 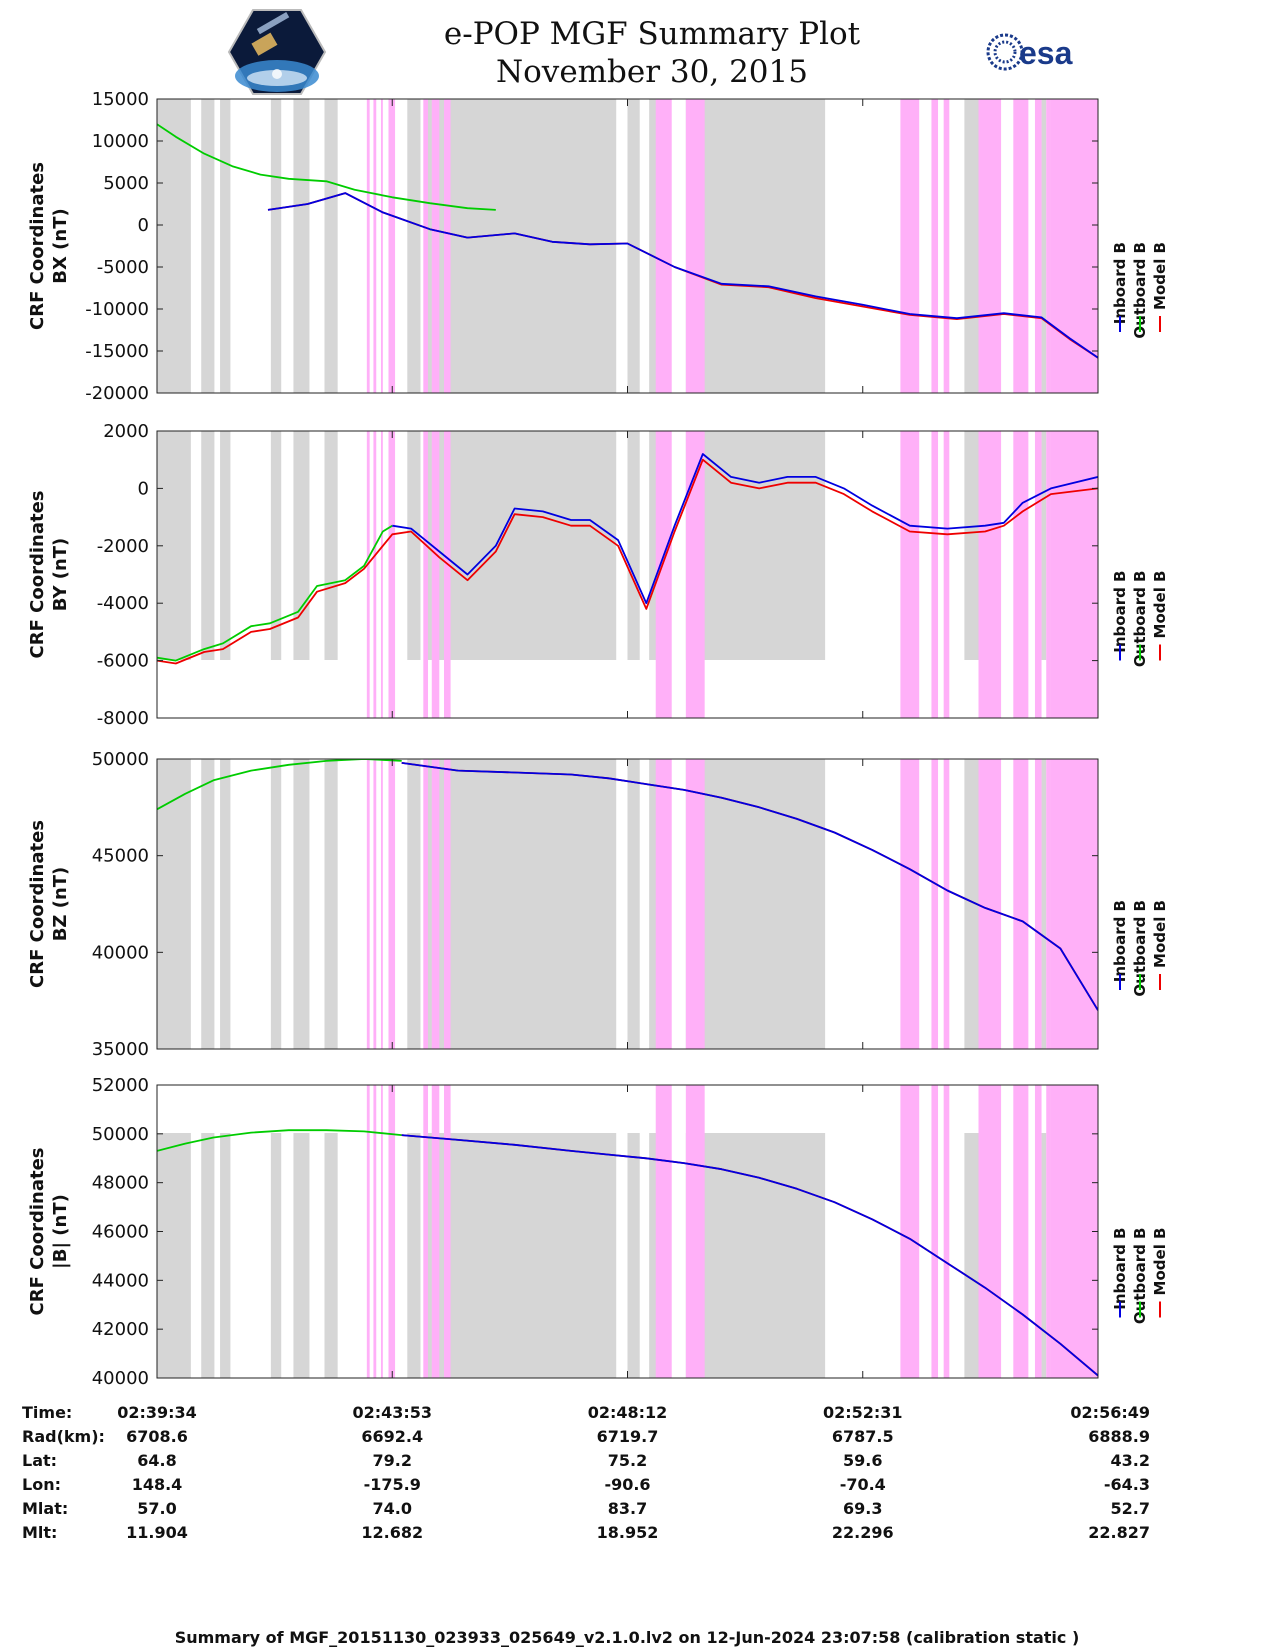 What do you see at coordinates (392, 1532) in the screenshot?
I see `info-cell: 12.682` at bounding box center [392, 1532].